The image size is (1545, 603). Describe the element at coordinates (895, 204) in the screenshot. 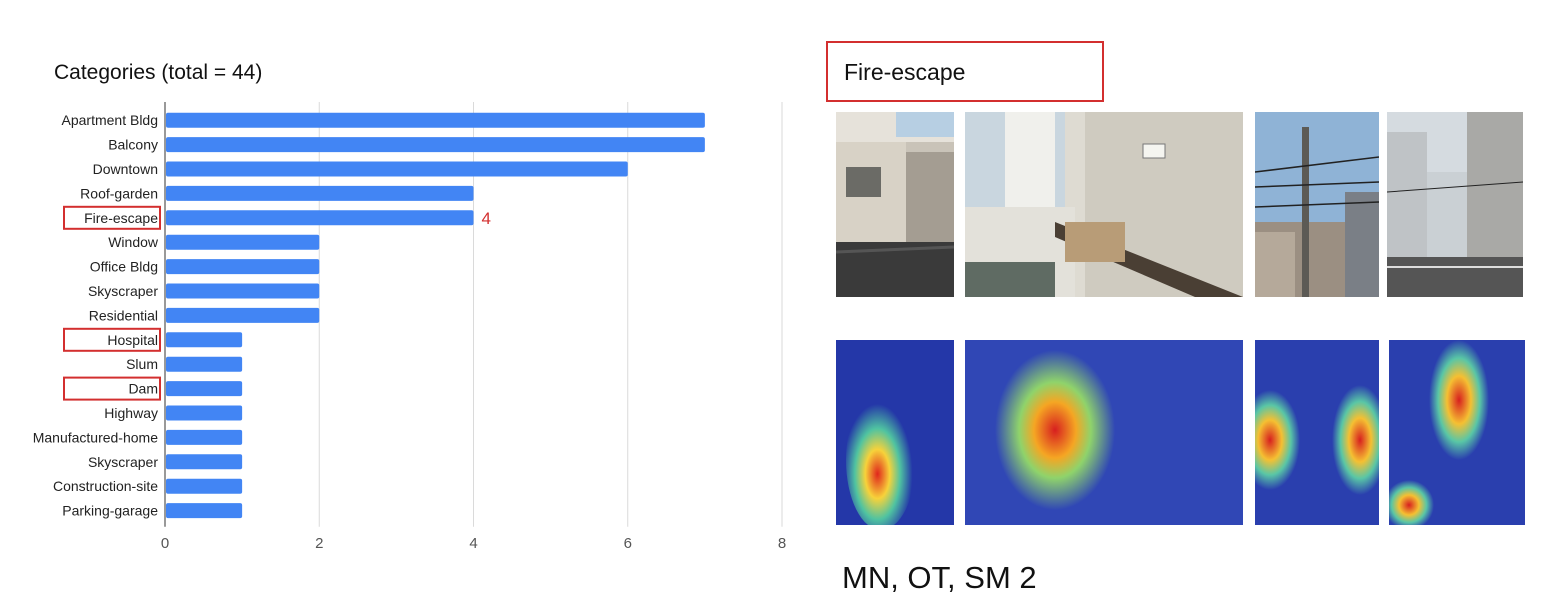

I see `photo-building-corner` at that location.